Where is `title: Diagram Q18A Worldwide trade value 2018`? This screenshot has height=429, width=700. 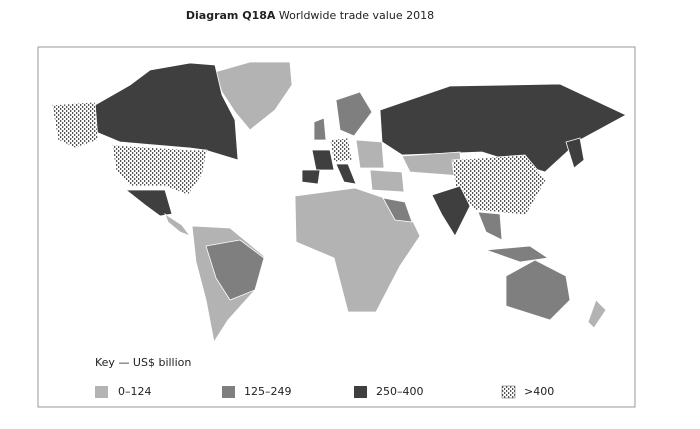
title: Diagram Q18A Worldwide trade value 2018 is located at coordinates (310, 15).